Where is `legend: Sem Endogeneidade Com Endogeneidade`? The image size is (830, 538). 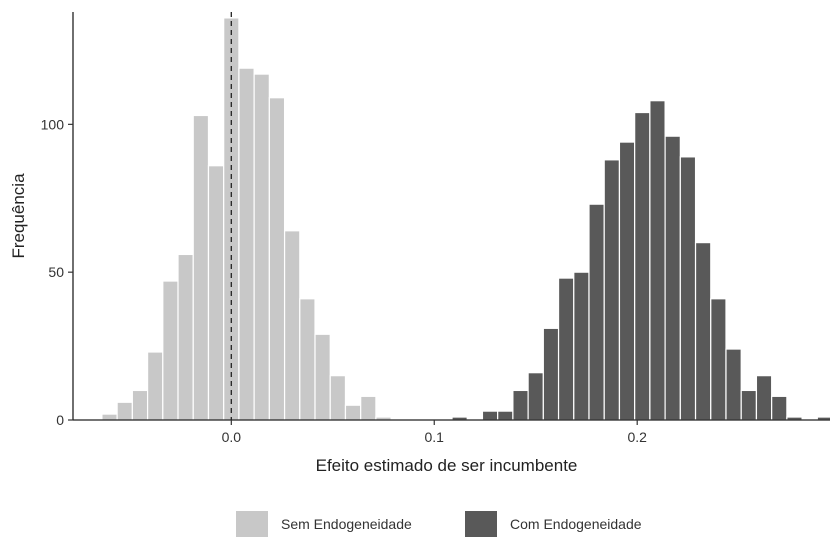
legend: Sem Endogeneidade Com Endogeneidade is located at coordinates (439, 524).